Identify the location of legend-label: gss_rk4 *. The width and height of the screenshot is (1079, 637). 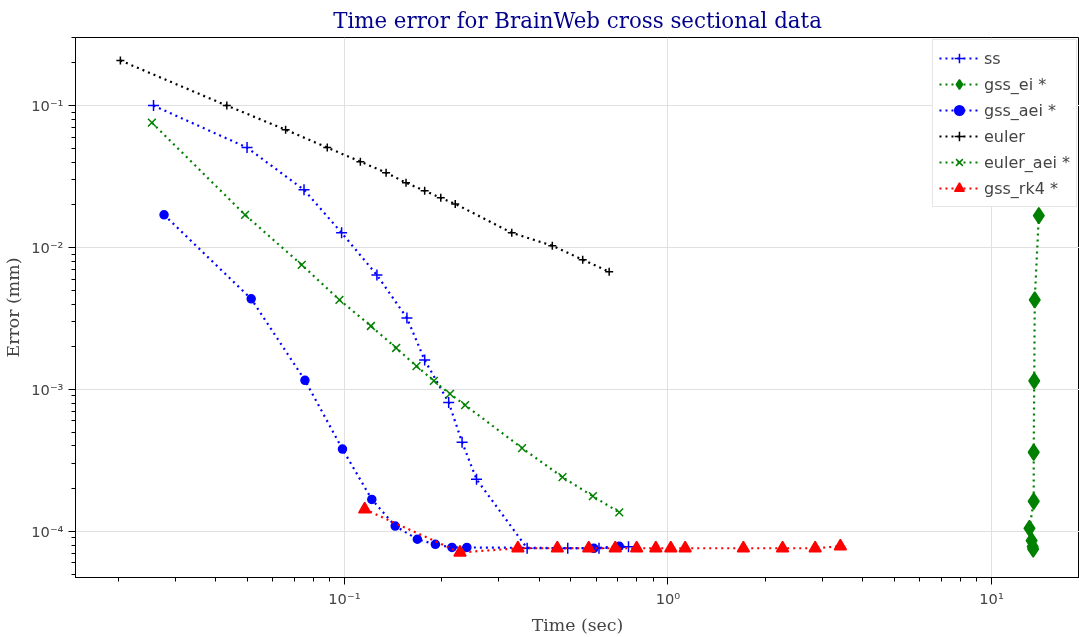
(1020, 188).